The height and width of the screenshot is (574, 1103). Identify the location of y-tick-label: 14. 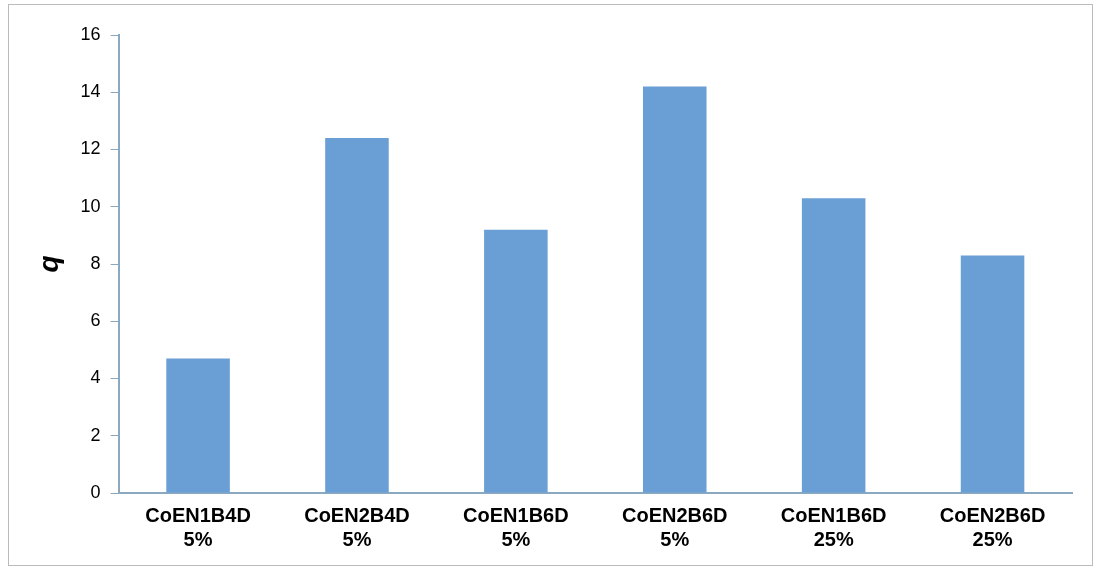
(90, 91).